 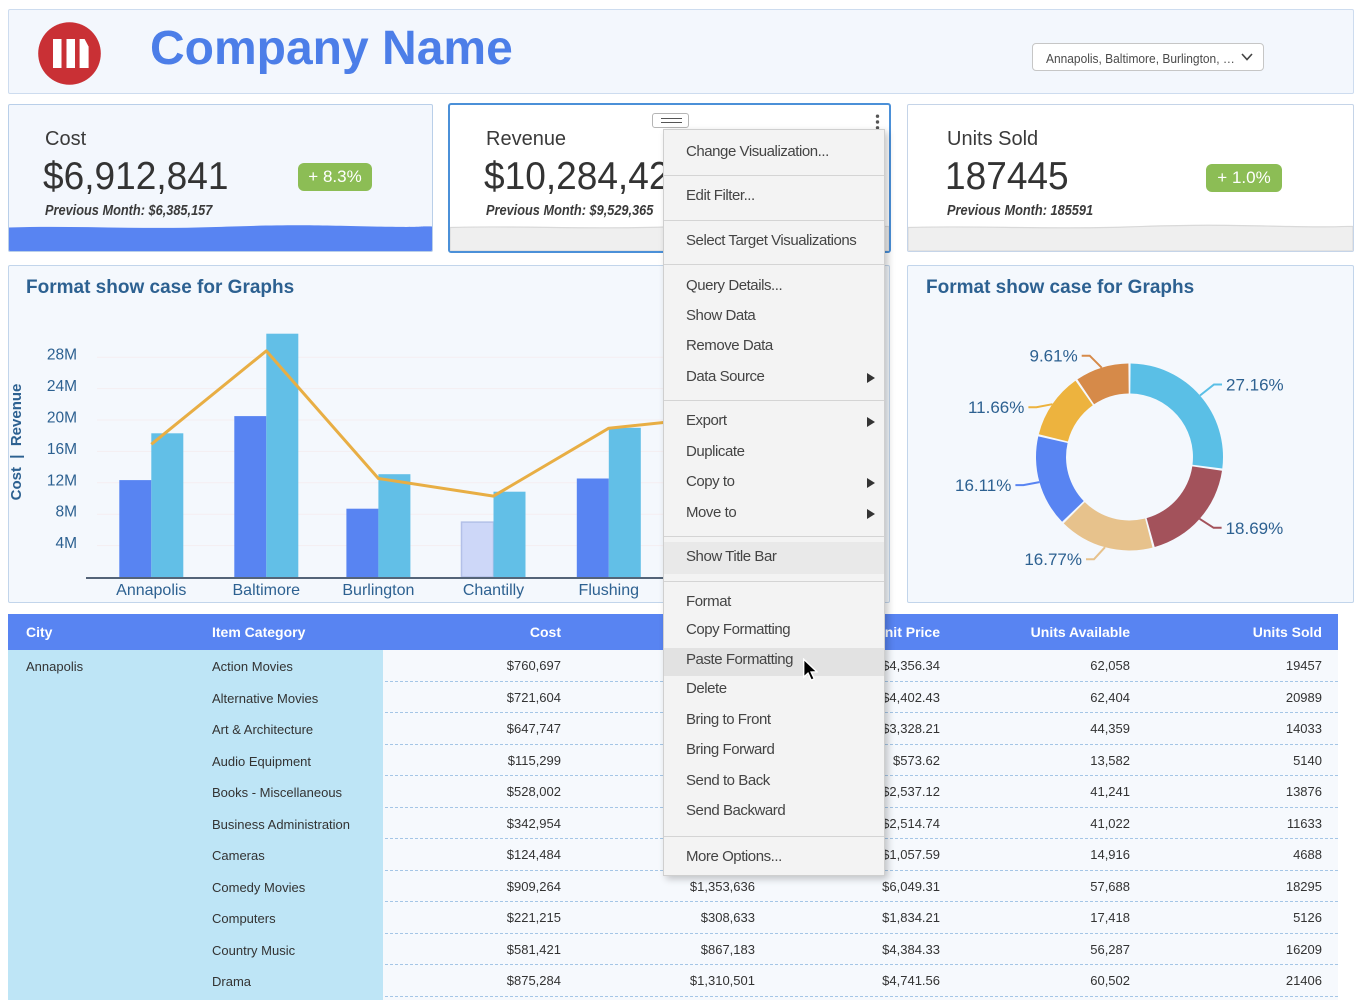 What do you see at coordinates (983, 485) in the screenshot?
I see `svg-text: 16.11%` at bounding box center [983, 485].